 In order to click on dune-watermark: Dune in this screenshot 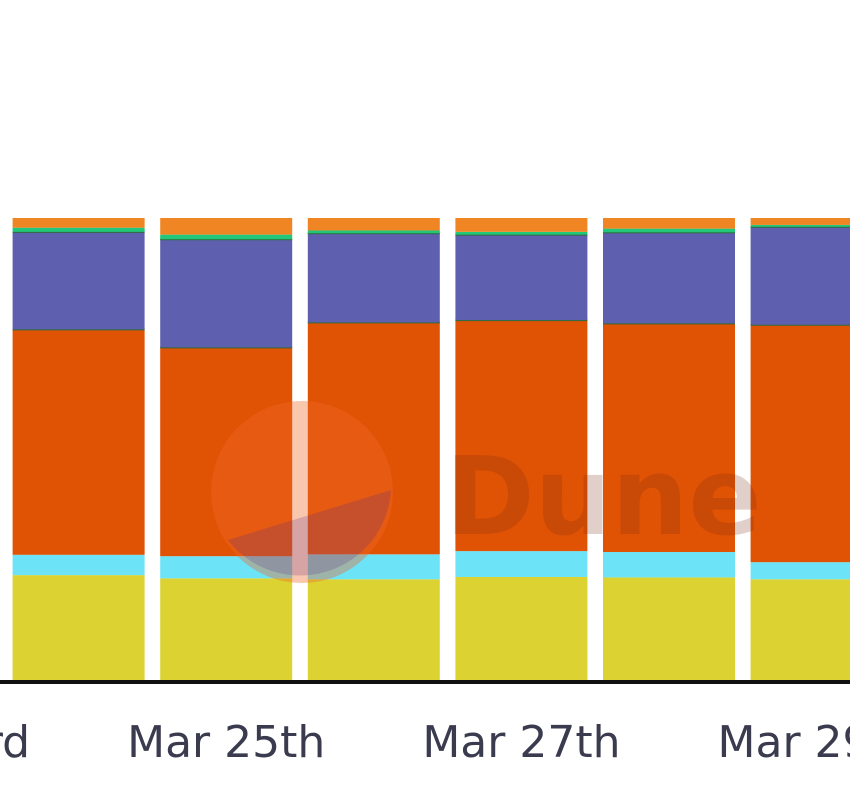, I will do `click(486, 492)`.